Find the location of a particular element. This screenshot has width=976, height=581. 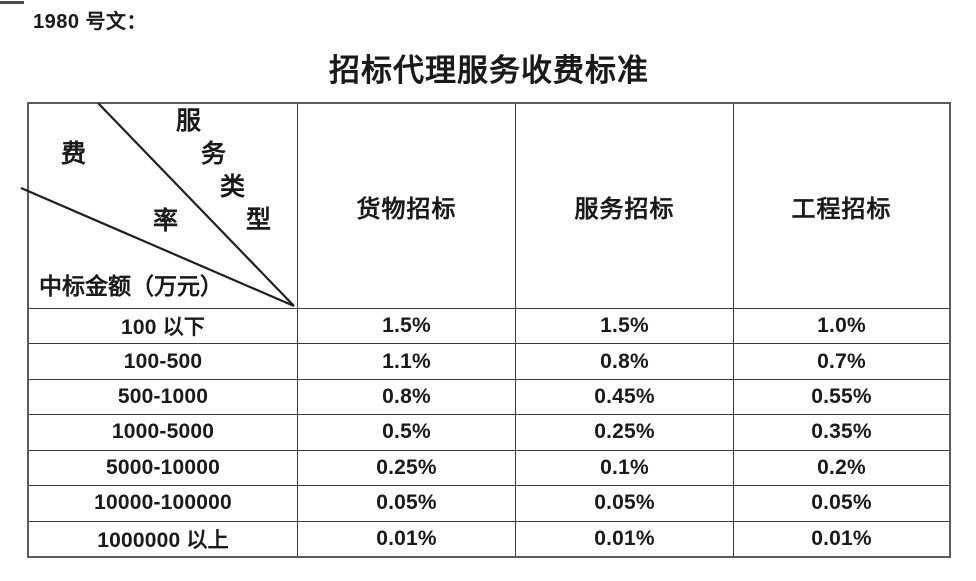

diagonal-corner-cell: 服 务 类 型 费 率 中标金额（万元） is located at coordinates (158, 205).